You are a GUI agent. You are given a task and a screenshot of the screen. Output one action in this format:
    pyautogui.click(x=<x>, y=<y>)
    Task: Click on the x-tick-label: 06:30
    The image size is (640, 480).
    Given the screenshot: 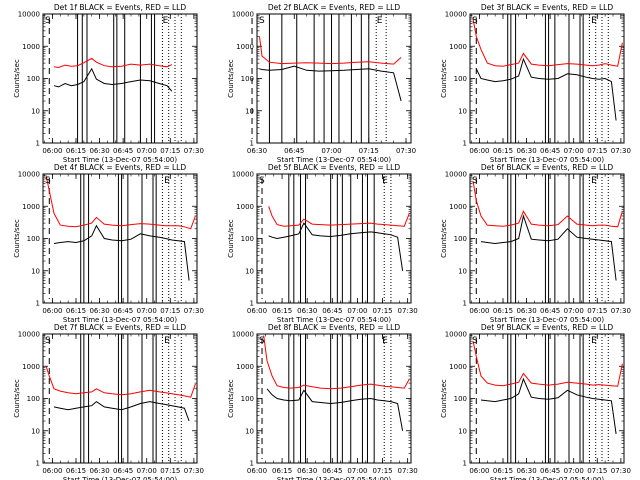 What is the action you would take?
    pyautogui.click(x=526, y=311)
    